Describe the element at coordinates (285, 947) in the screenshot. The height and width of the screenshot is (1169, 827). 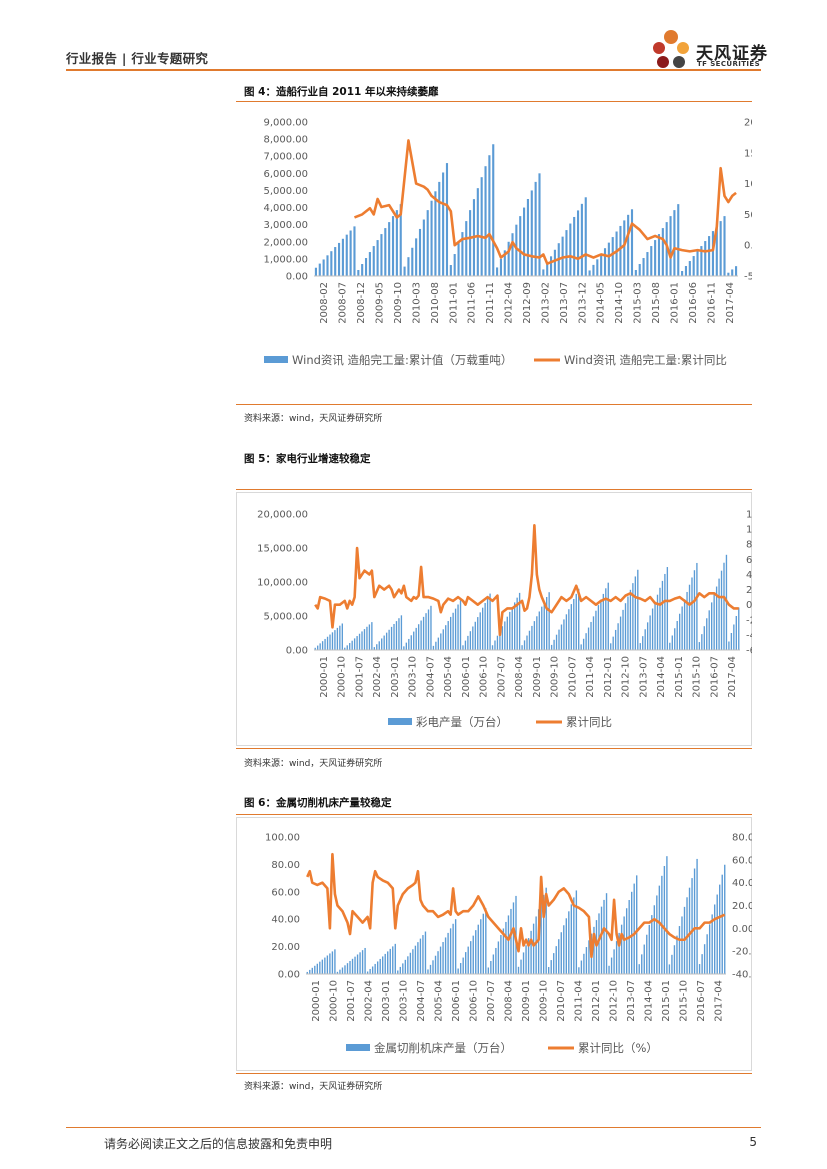
I see `fig6-y-left-tick: 20.00` at that location.